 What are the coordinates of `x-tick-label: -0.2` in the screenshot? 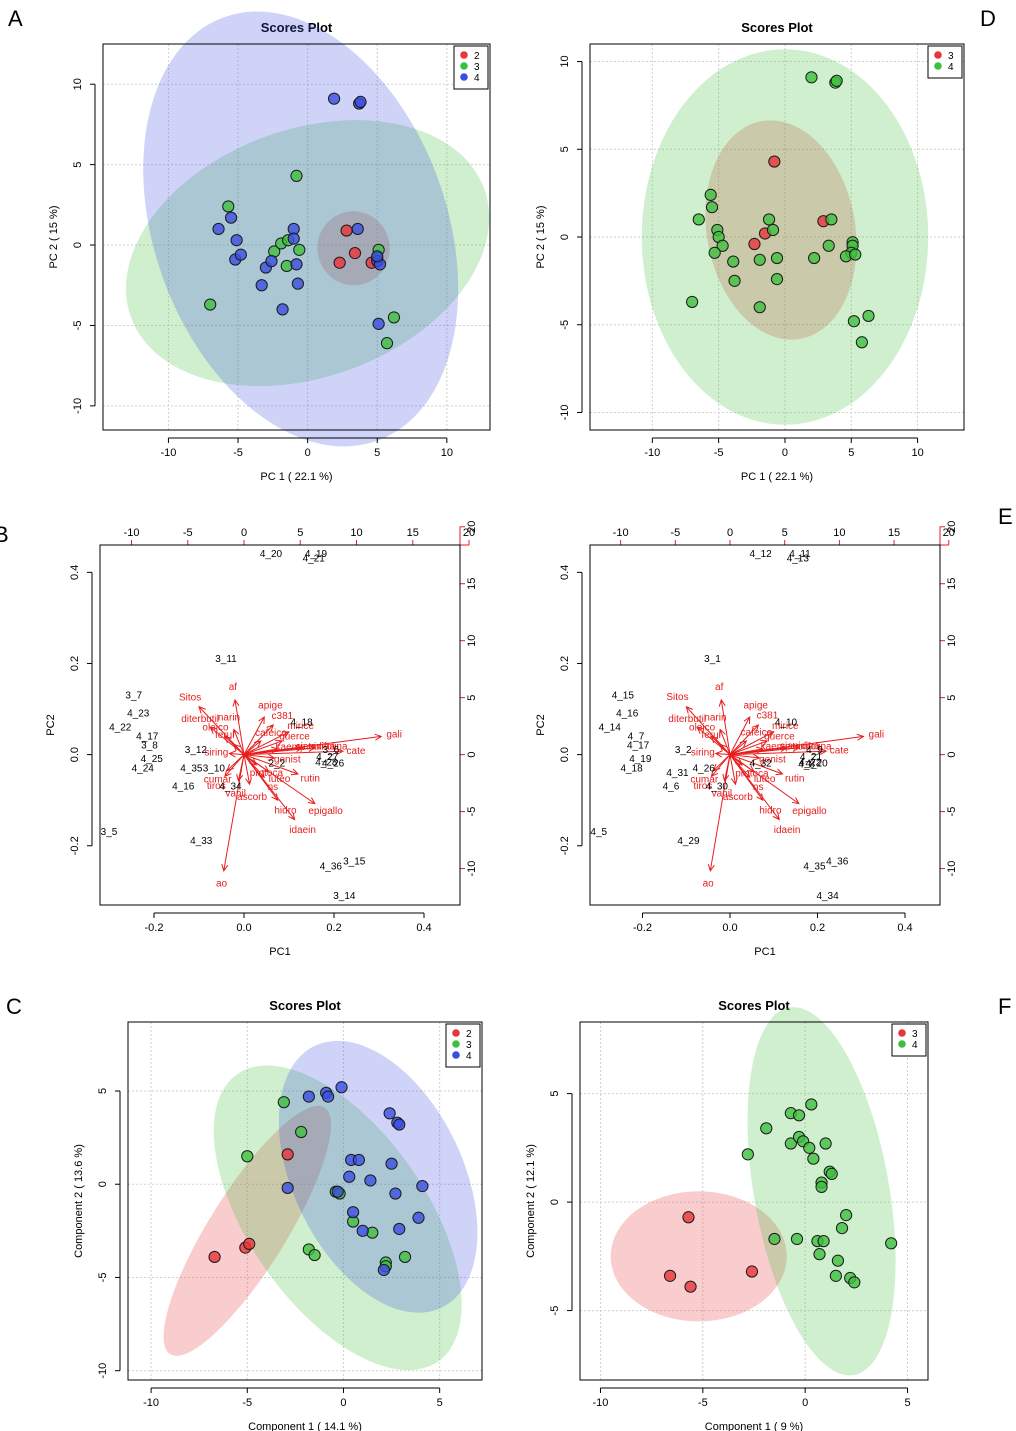 It's located at (154, 928).